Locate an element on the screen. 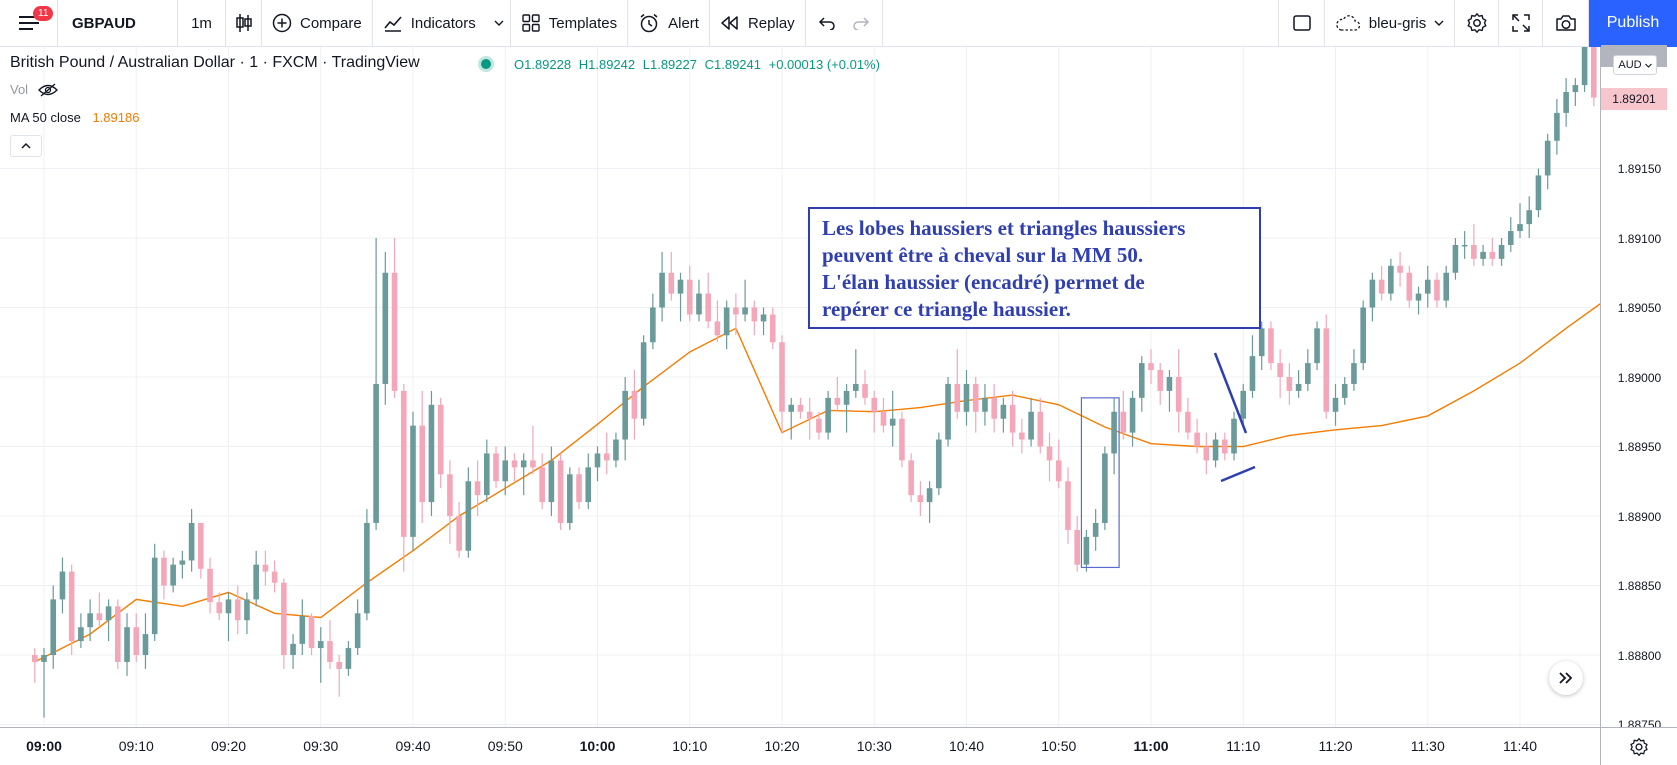 This screenshot has height=765, width=1677. indicators-dropdown is located at coordinates (498, 23).